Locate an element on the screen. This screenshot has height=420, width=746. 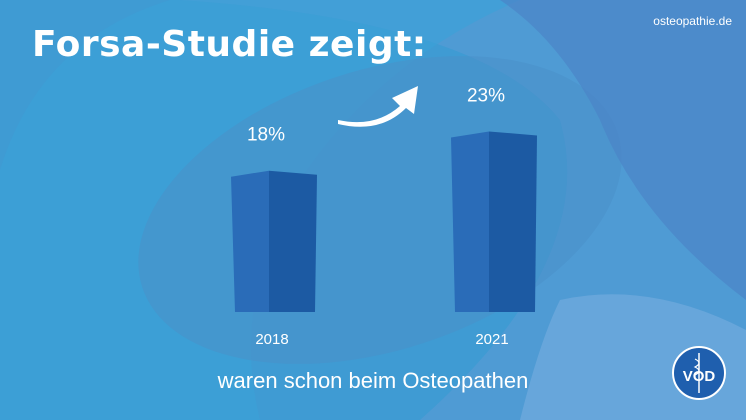
website-label: osteopathie.de is located at coordinates (692, 21).